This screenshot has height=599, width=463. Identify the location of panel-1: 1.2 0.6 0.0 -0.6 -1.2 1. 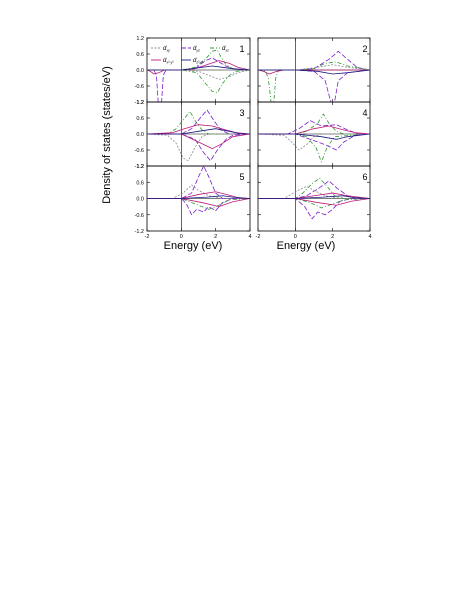
(193, 71).